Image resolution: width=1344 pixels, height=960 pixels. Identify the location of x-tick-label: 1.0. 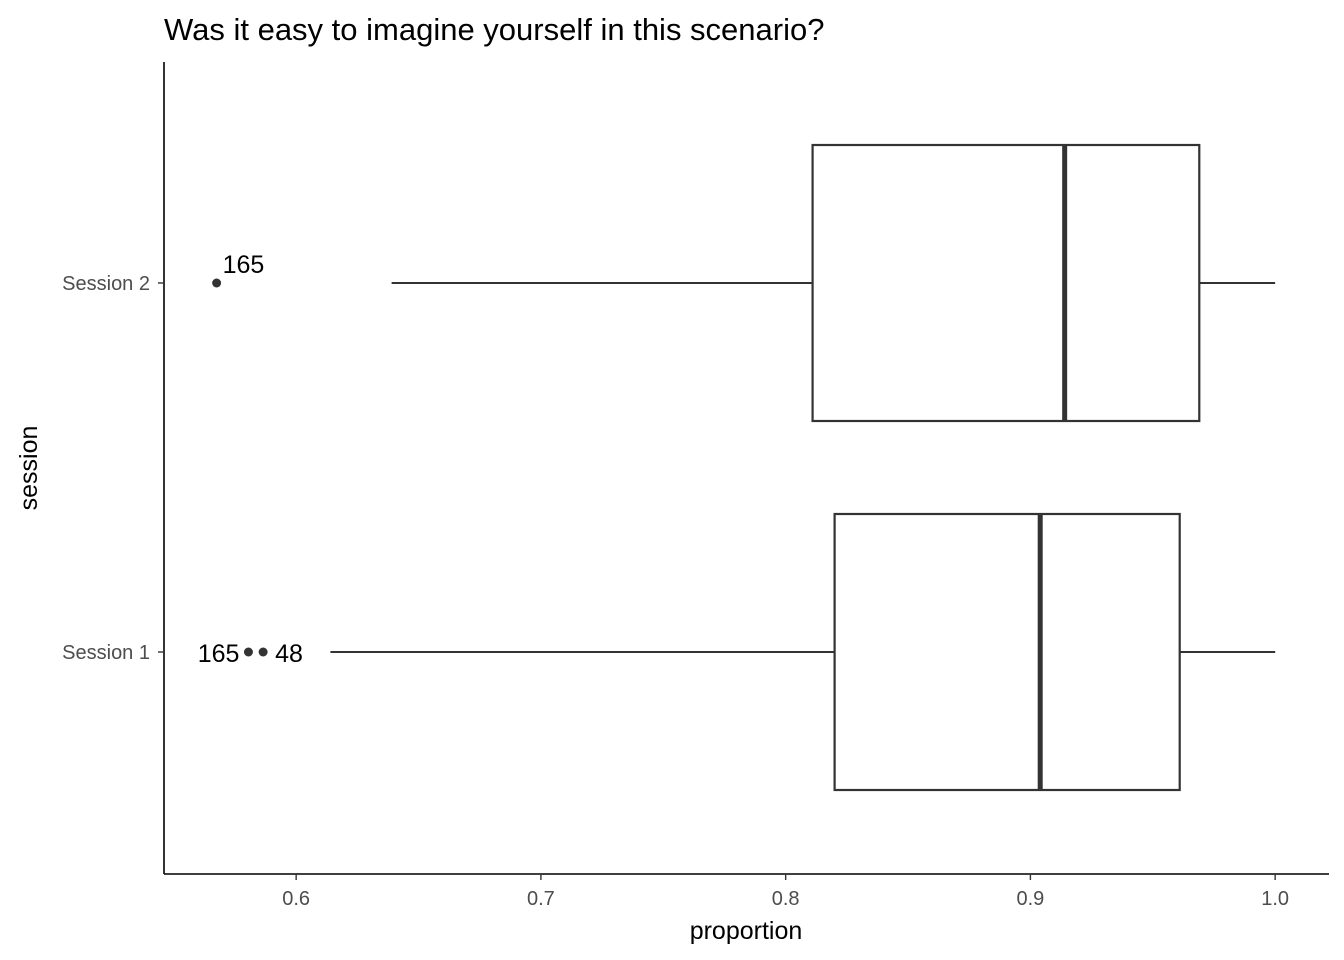
(1275, 899).